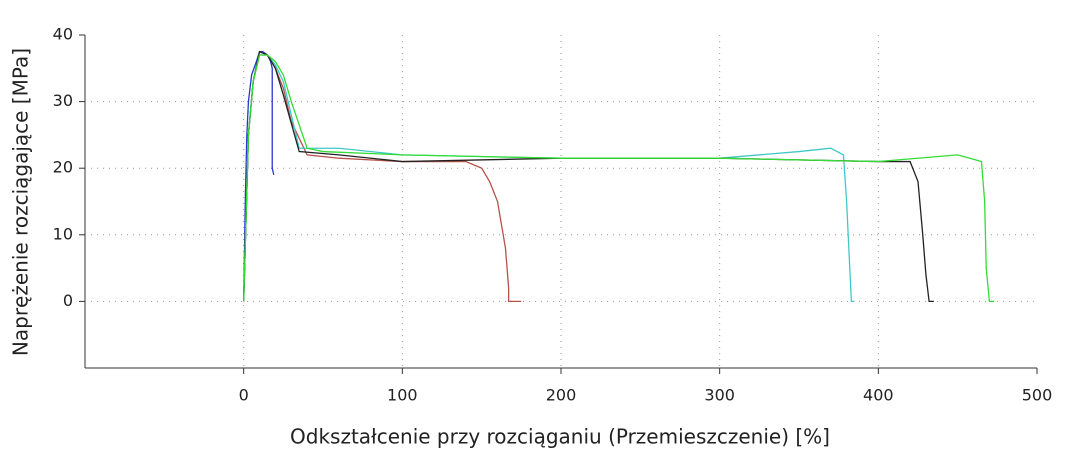  Describe the element at coordinates (63, 100) in the screenshot. I see `y-tick-label: 30` at that location.